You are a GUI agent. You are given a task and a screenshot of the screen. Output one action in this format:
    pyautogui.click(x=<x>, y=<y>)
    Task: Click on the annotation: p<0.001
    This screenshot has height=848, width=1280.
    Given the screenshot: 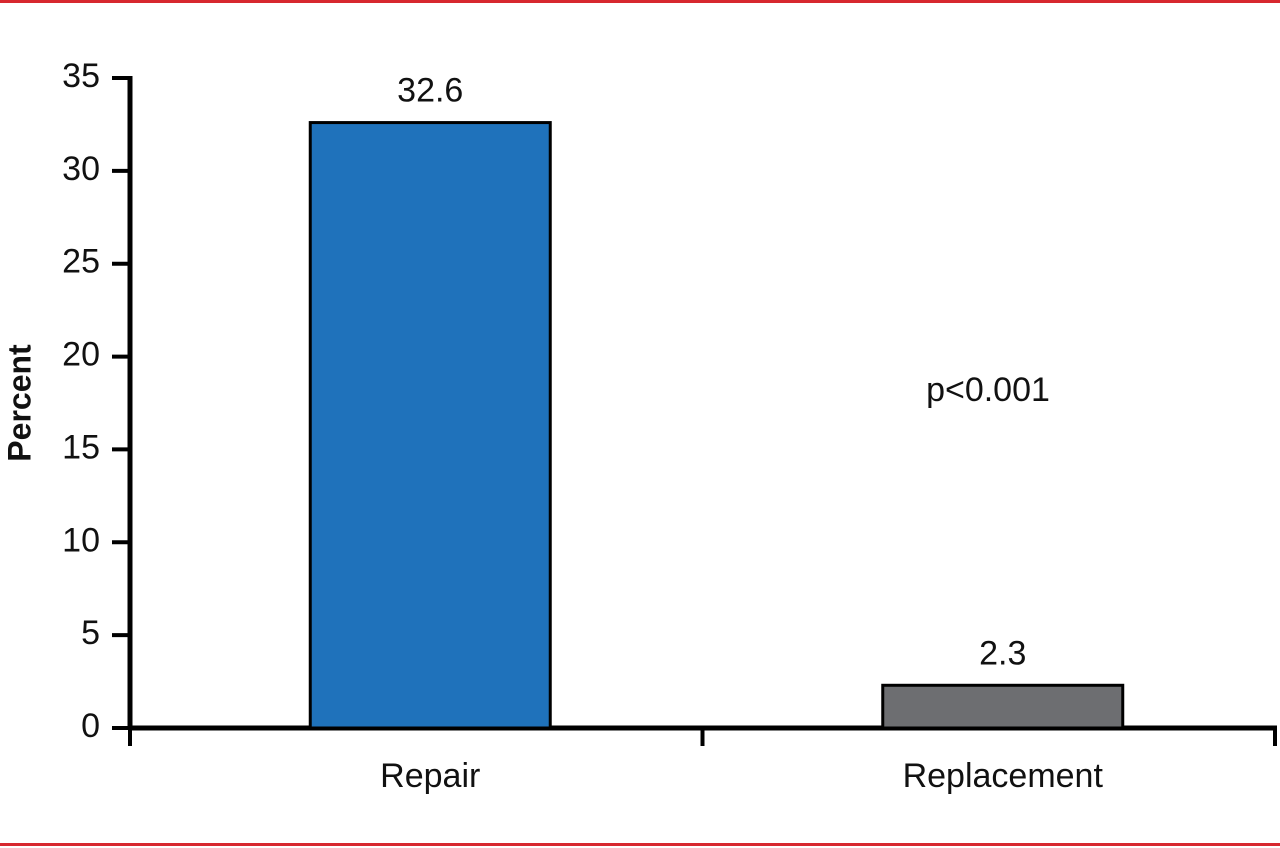 What is the action you would take?
    pyautogui.click(x=988, y=390)
    